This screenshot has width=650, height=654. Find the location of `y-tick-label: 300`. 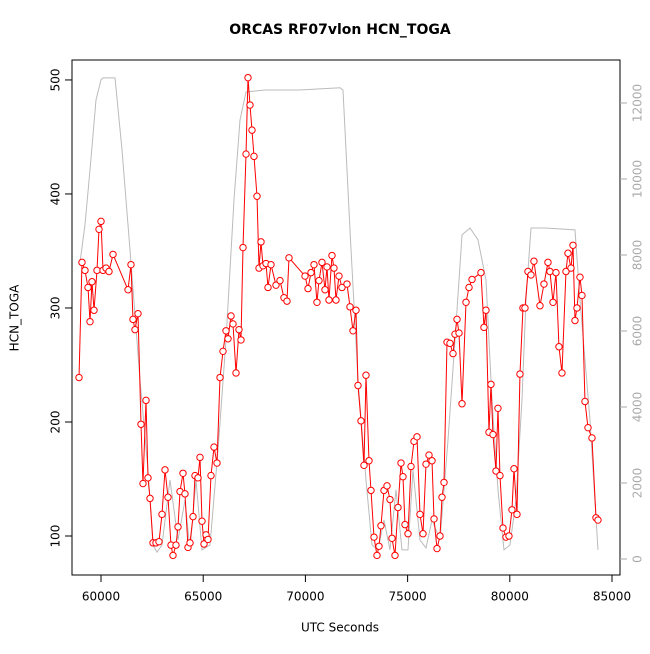

y-tick-label: 300 is located at coordinates (56, 308).